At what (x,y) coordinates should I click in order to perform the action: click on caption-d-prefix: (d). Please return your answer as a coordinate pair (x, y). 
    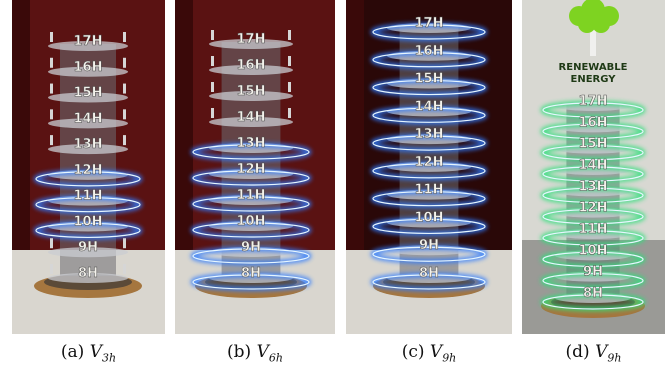
    Looking at the image, I should click on (577, 352).